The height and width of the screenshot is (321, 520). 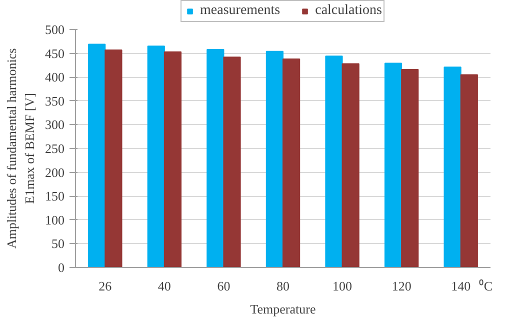 I want to click on y-tick-label: 50, so click(x=58, y=244).